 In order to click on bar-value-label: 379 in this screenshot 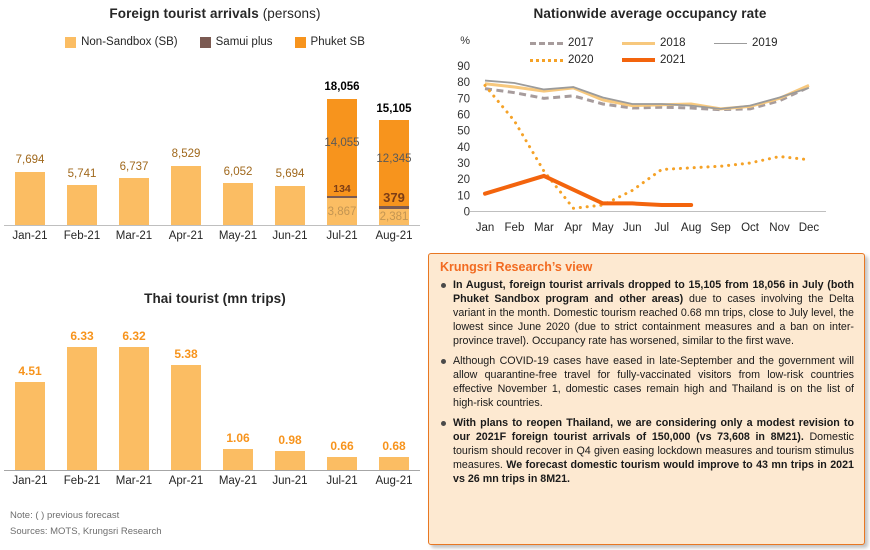, I will do `click(394, 197)`.